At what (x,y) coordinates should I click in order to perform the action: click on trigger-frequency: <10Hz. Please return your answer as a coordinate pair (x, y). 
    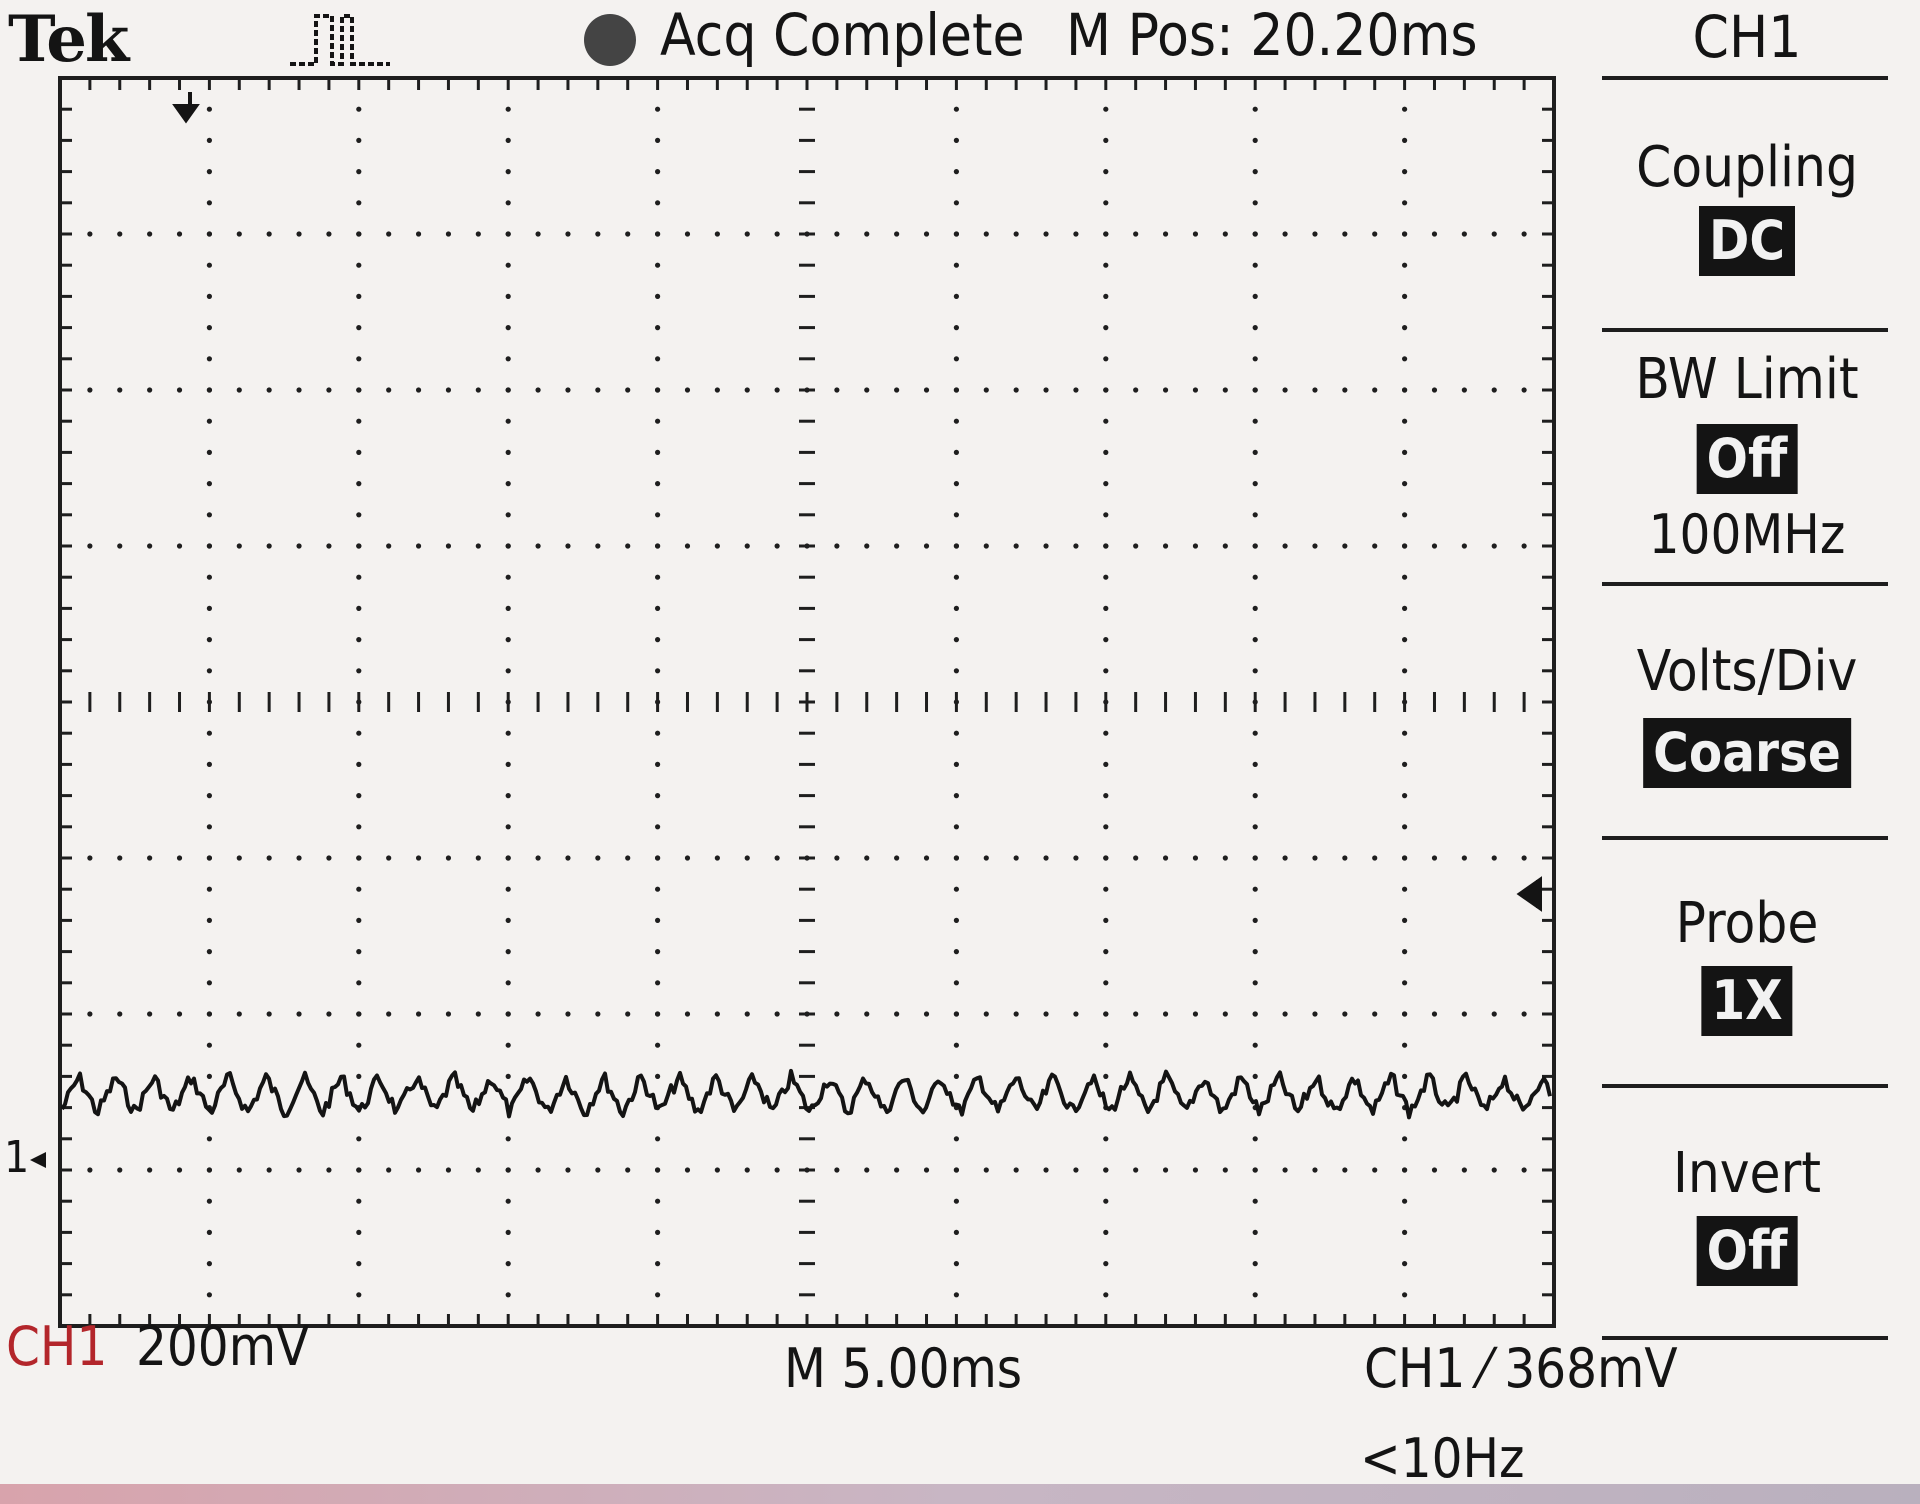
    Looking at the image, I should click on (1442, 1458).